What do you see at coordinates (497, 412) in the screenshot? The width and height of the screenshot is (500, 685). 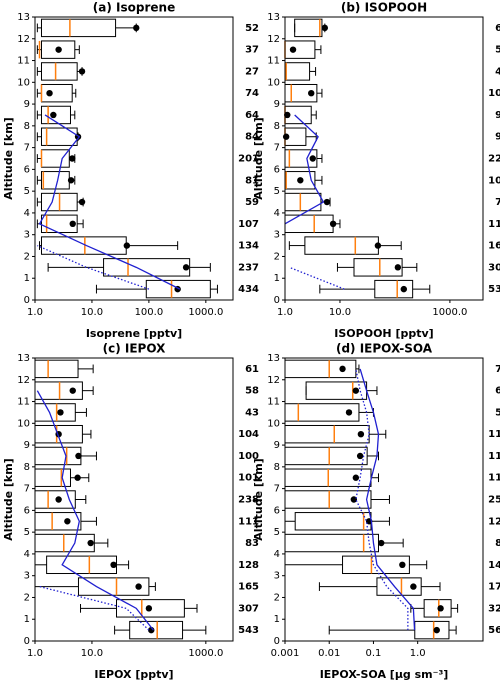 I see `count-label: 50` at bounding box center [497, 412].